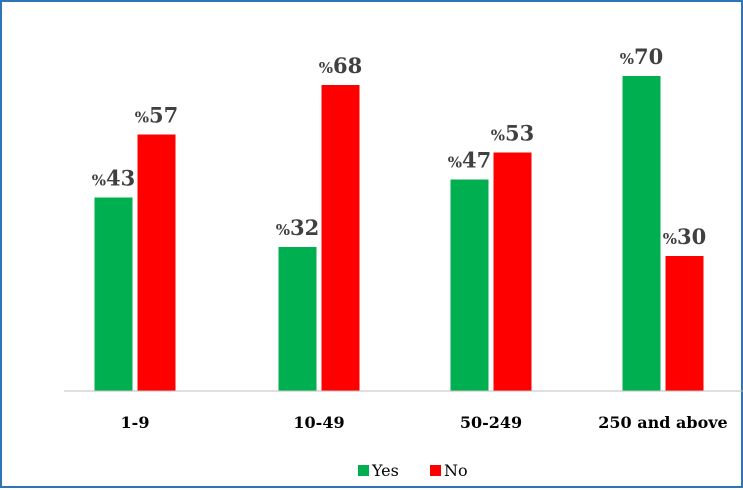  Describe the element at coordinates (298, 227) in the screenshot. I see `data-label-yes-1: %32` at that location.